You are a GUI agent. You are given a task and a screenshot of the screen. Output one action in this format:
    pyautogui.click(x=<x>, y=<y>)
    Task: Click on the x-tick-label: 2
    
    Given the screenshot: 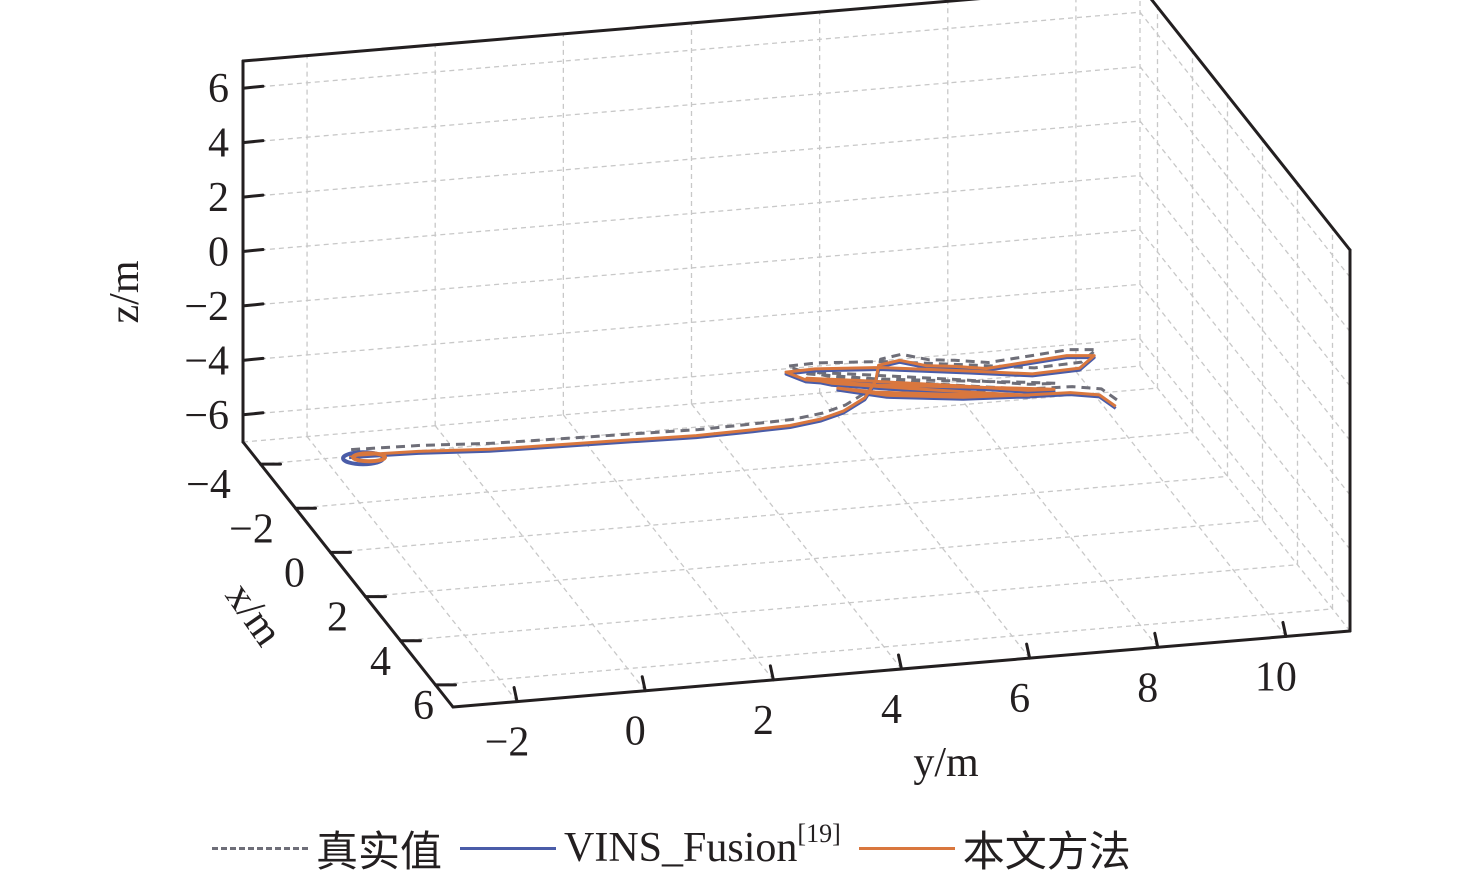 What is the action you would take?
    pyautogui.click(x=337, y=618)
    